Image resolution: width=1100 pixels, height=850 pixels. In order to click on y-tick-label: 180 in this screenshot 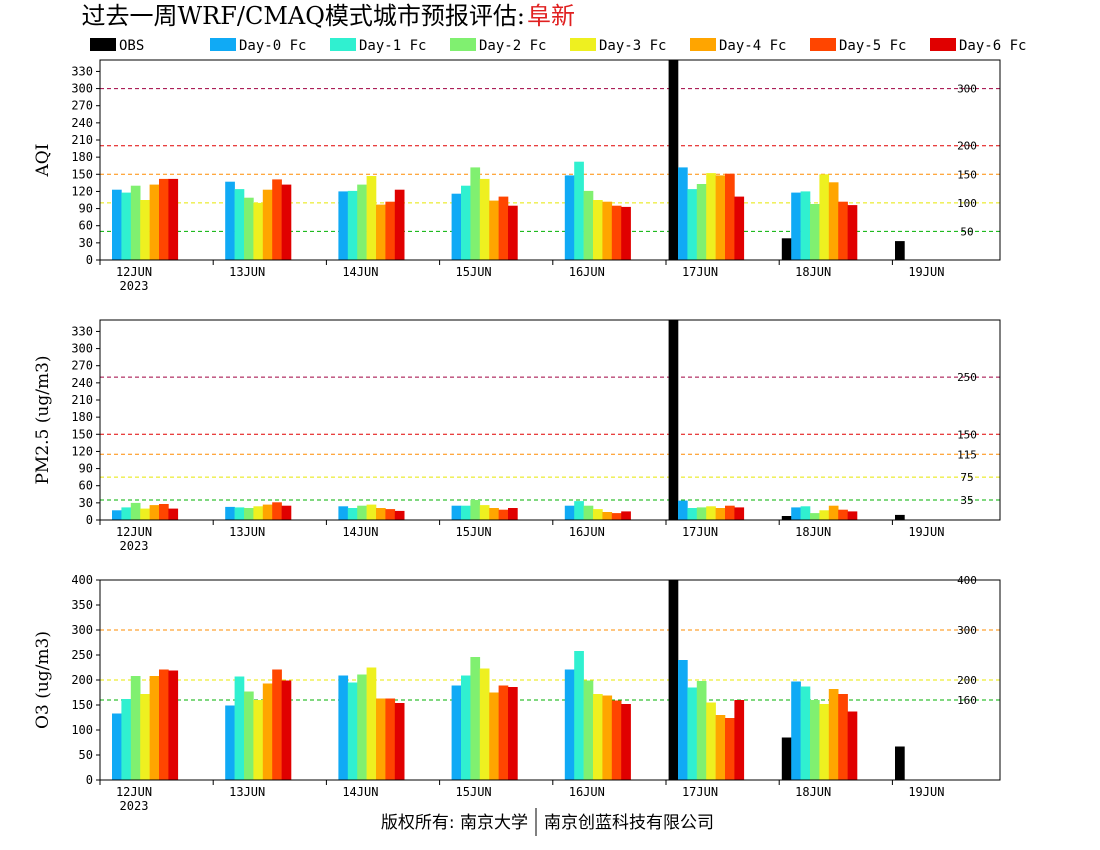, I will do `click(82, 417)`.